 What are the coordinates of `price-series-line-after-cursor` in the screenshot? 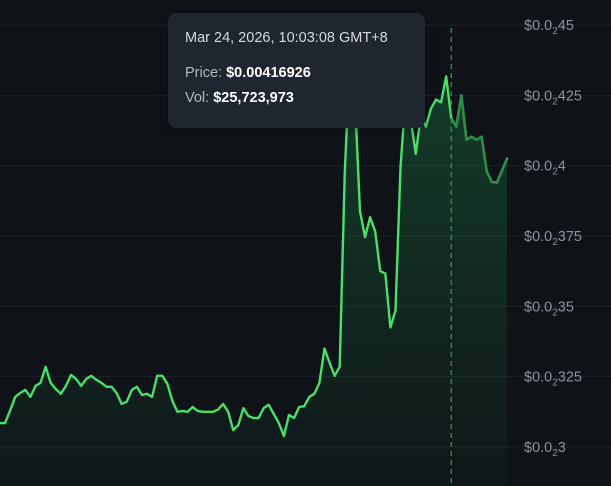 It's located at (479, 139).